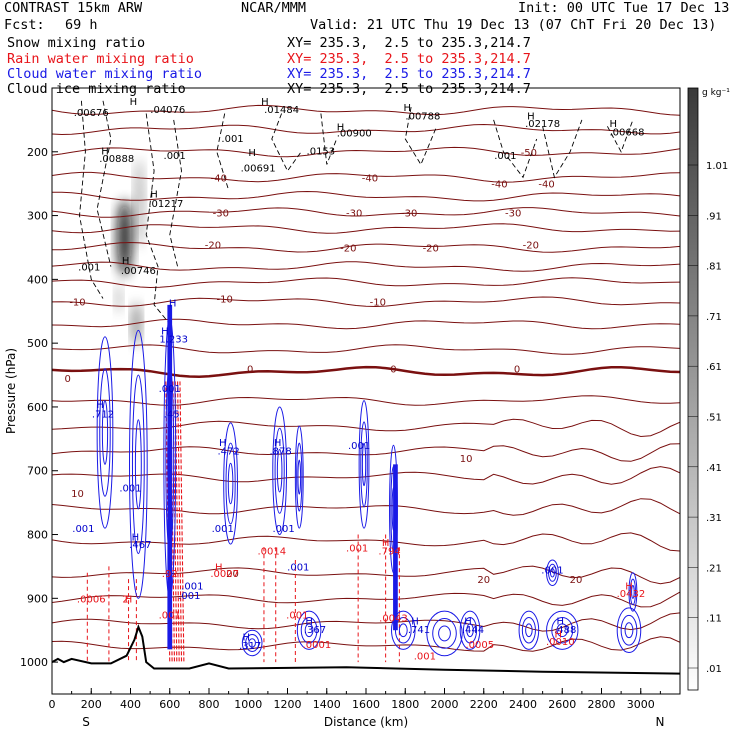 This screenshot has height=740, width=740. I want to click on field-name-rain: Rain water mixing ratio, so click(100, 59).